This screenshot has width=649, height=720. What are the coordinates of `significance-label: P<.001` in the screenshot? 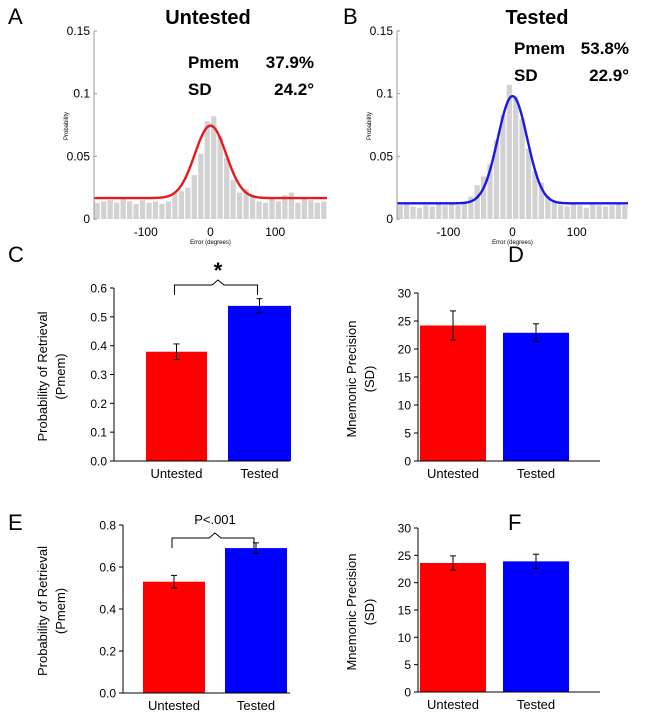 It's located at (215, 519).